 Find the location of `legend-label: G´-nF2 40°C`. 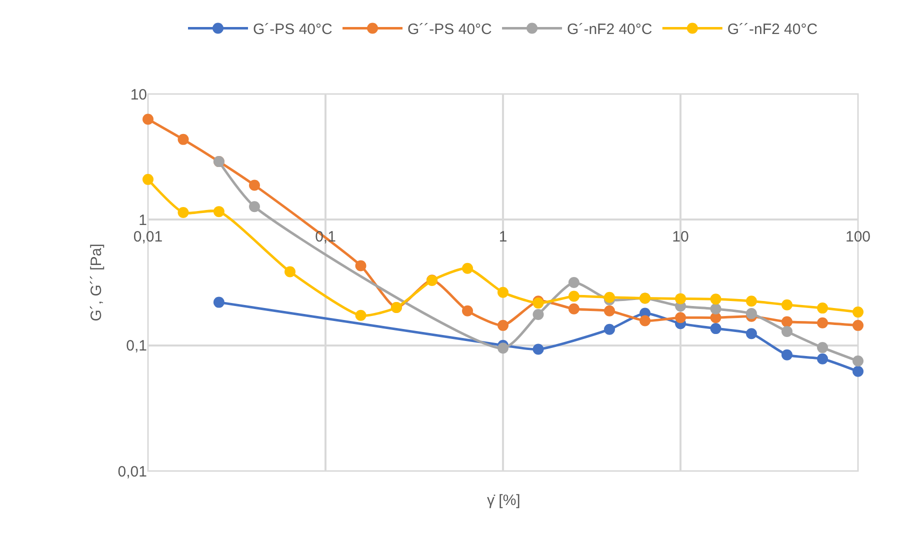

legend-label: G´-nF2 40°C is located at coordinates (609, 29).